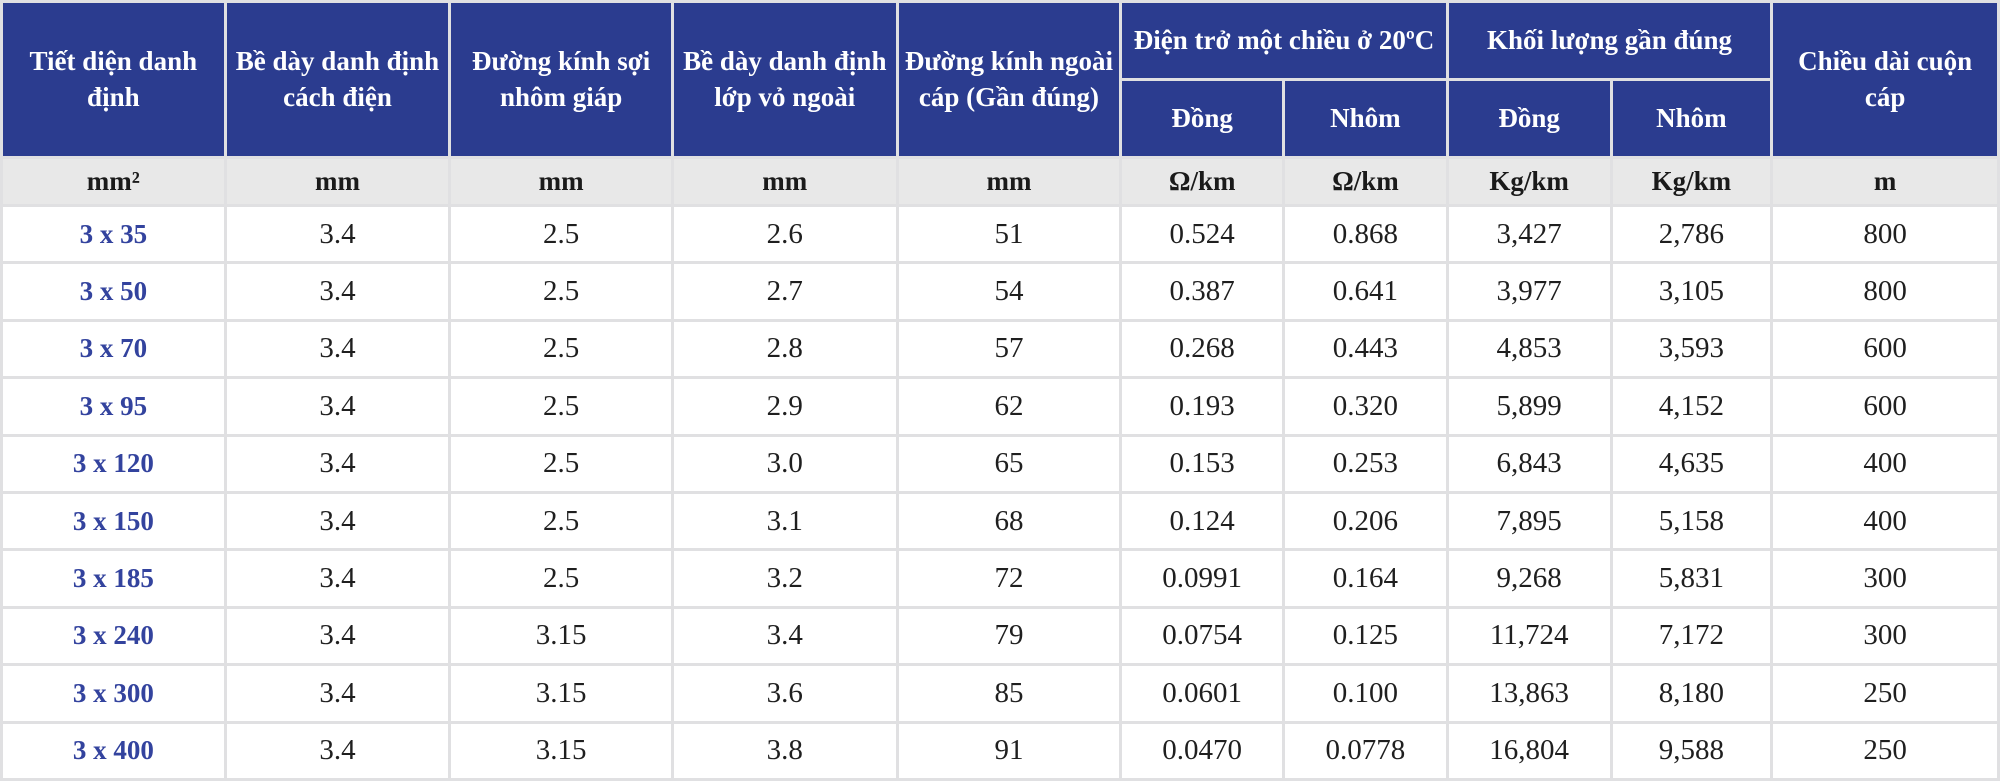 The width and height of the screenshot is (2000, 781). Describe the element at coordinates (1529, 463) in the screenshot. I see `data-cell: 6,843` at that location.